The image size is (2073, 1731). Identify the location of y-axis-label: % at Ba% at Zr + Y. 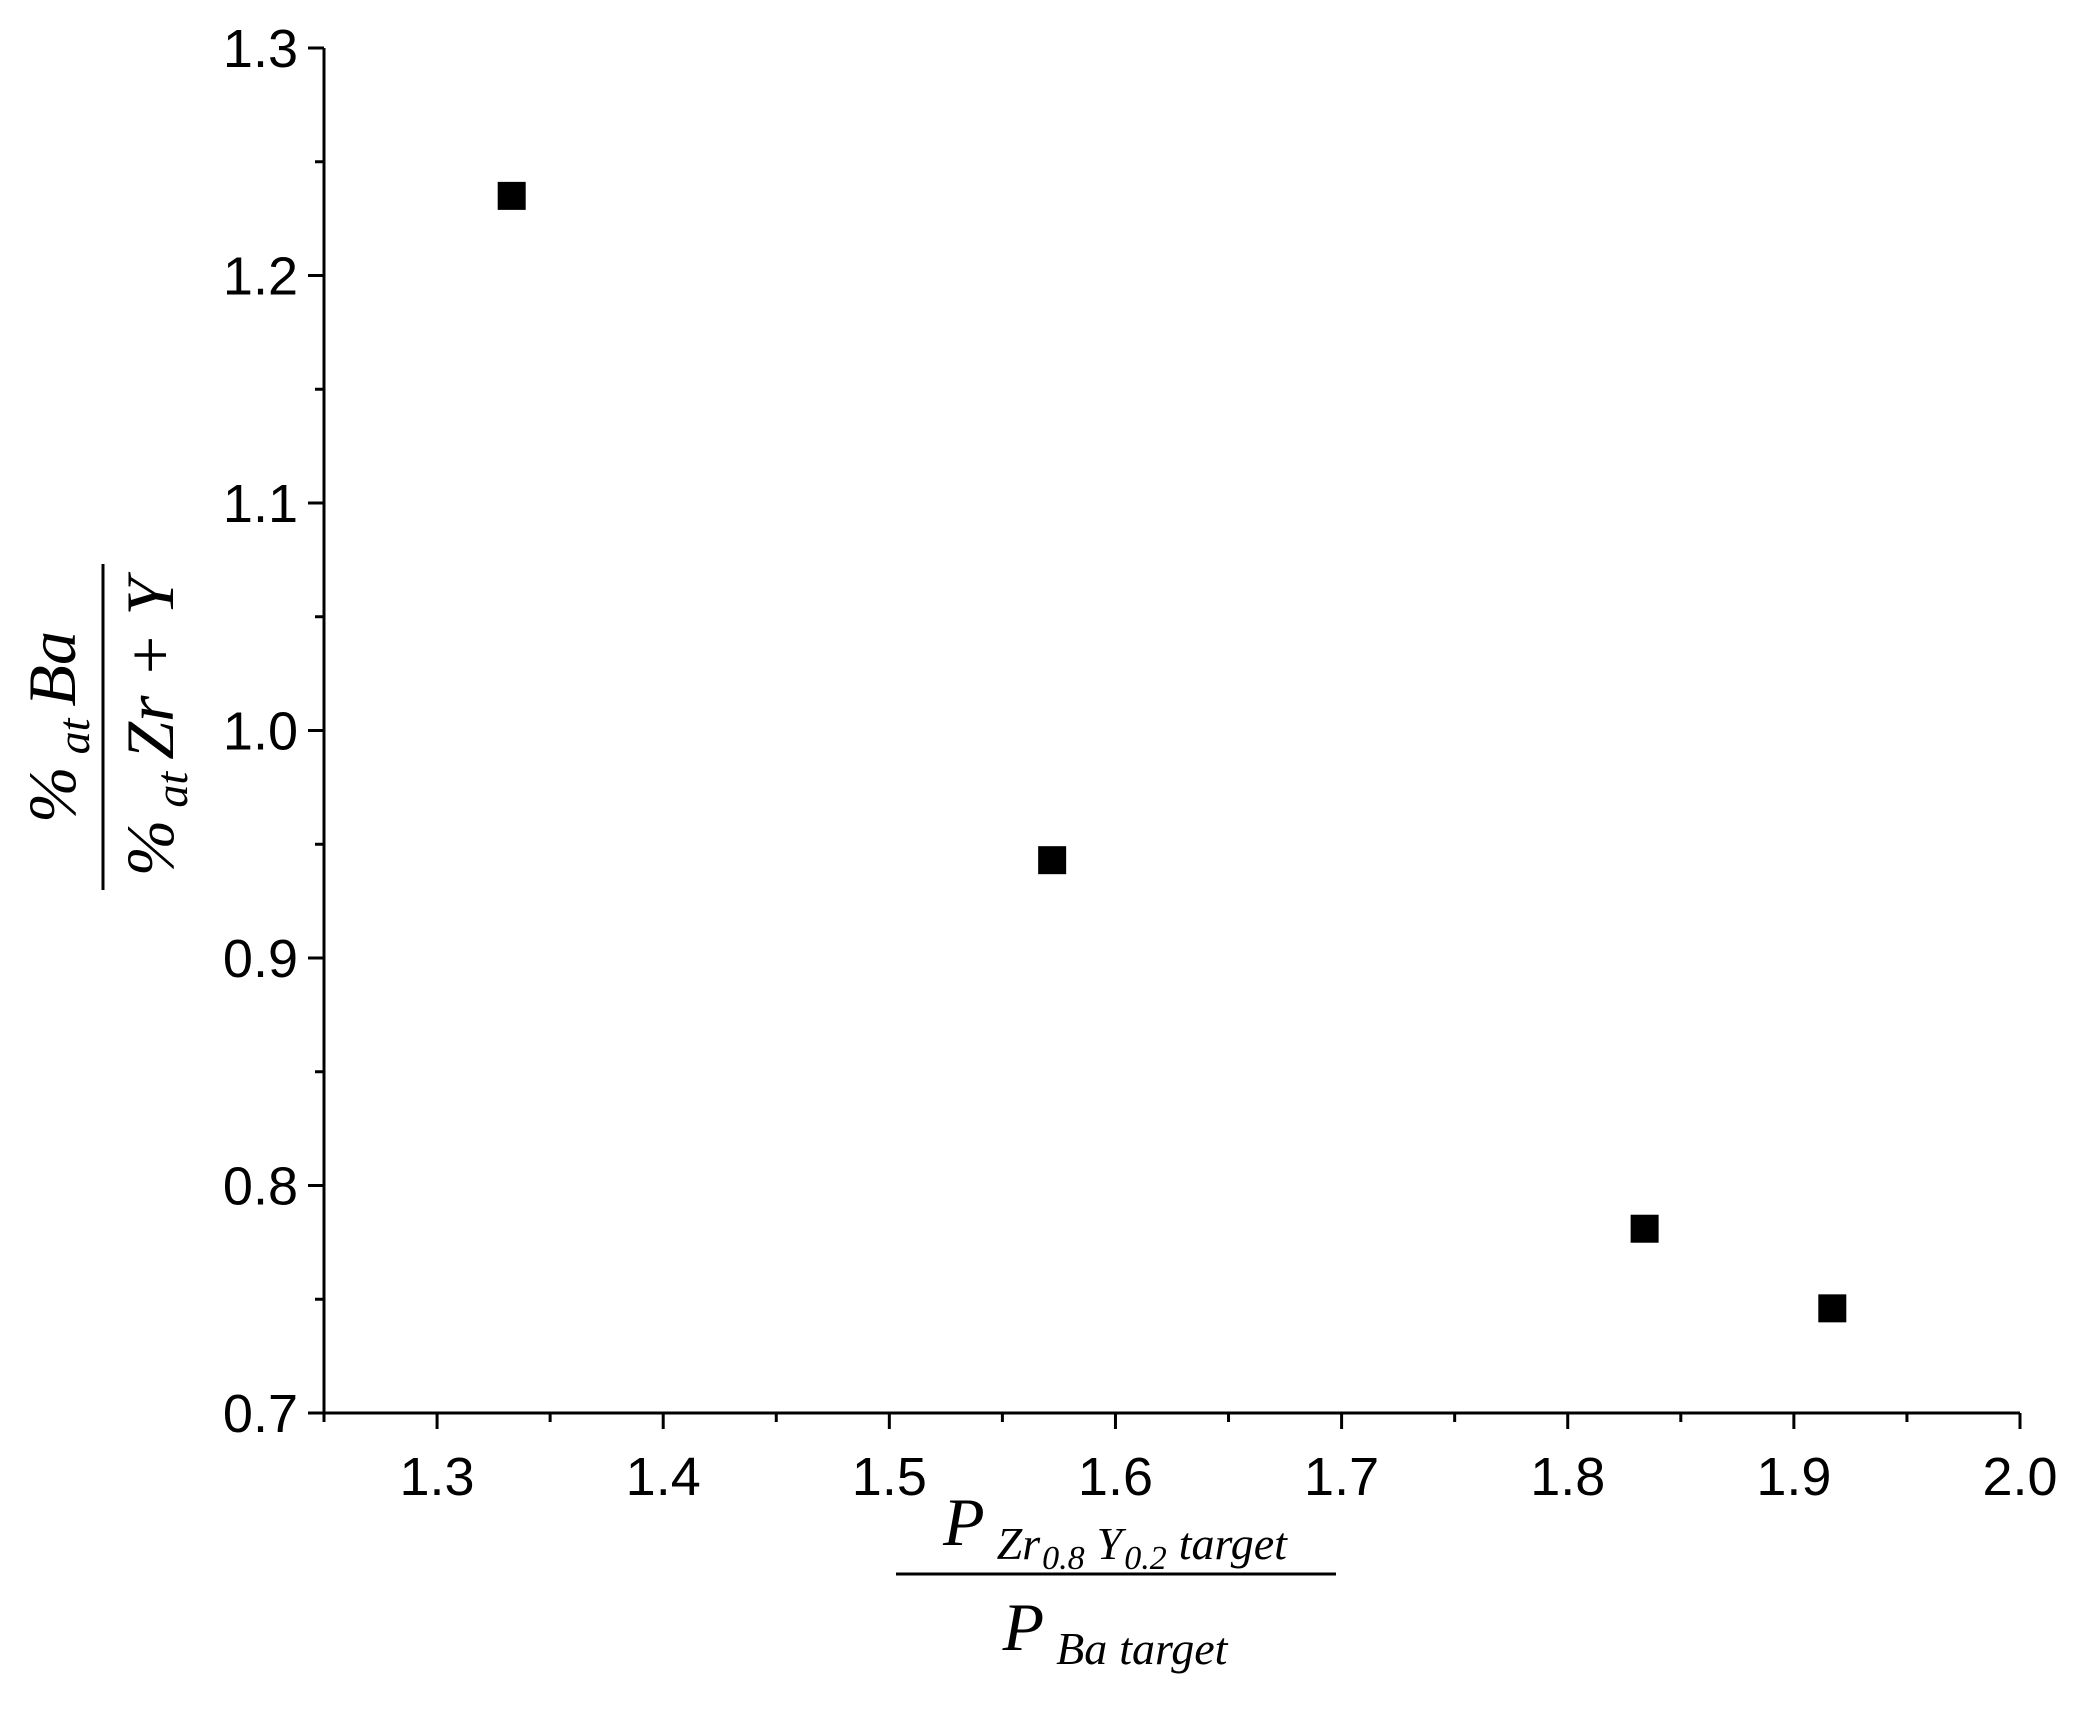
(105, 727).